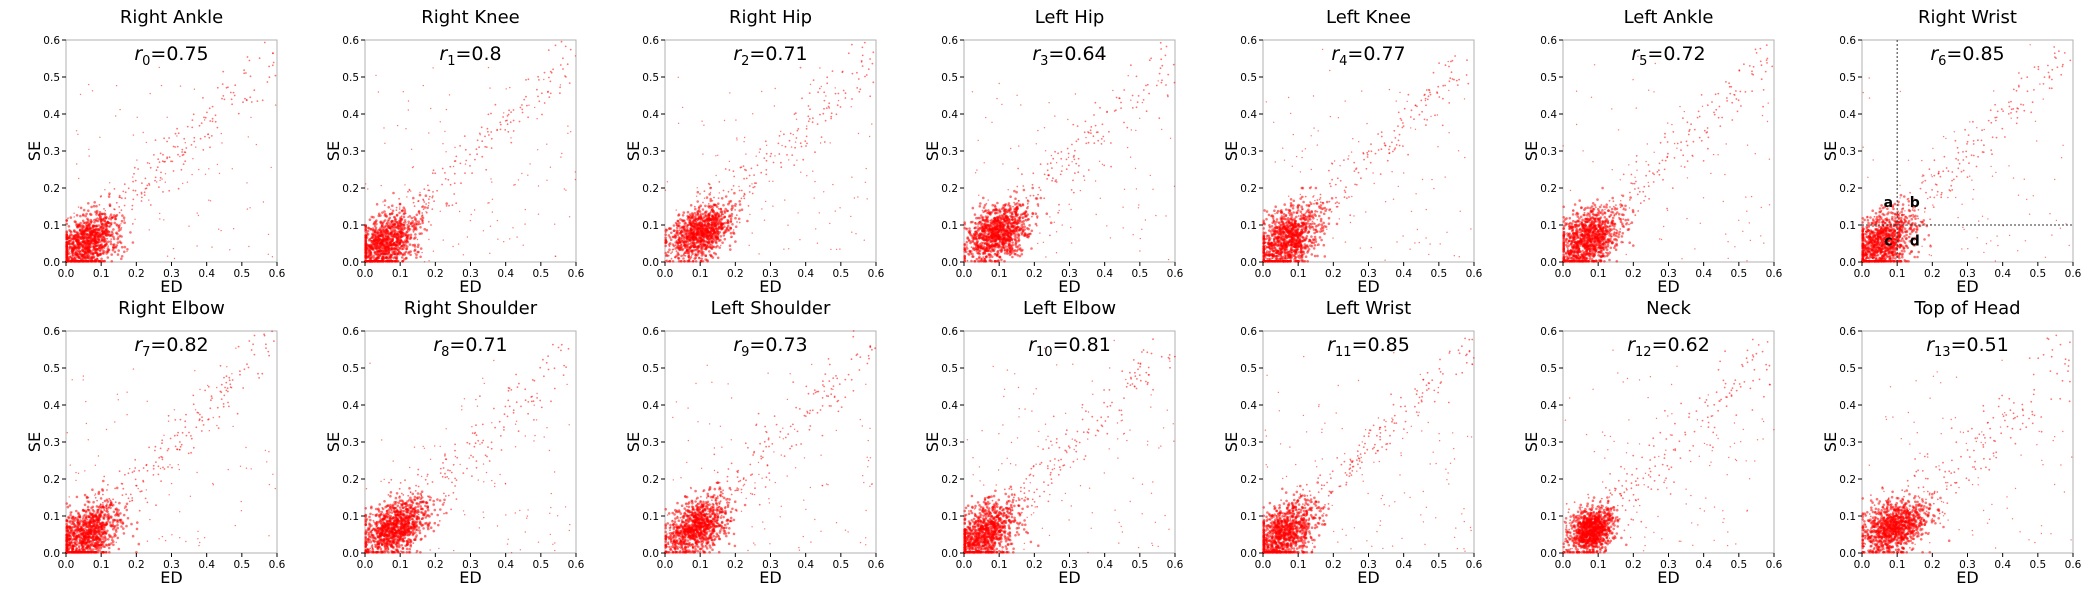 This screenshot has height=600, width=2100. What do you see at coordinates (365, 274) in the screenshot?
I see `x-tick-label: 0.0` at bounding box center [365, 274].